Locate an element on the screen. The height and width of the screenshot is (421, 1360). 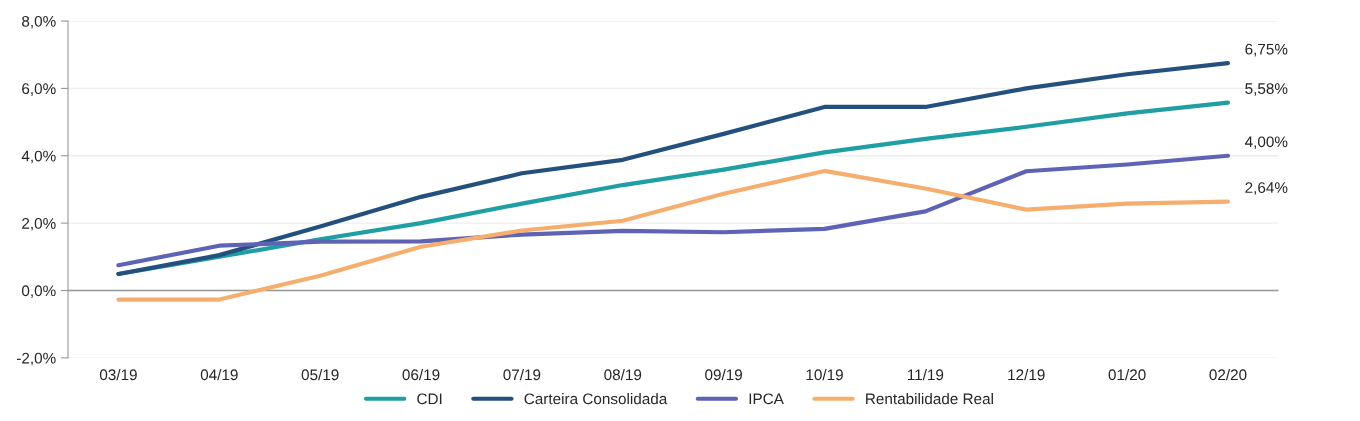
legend-label: CDI is located at coordinates (429, 399).